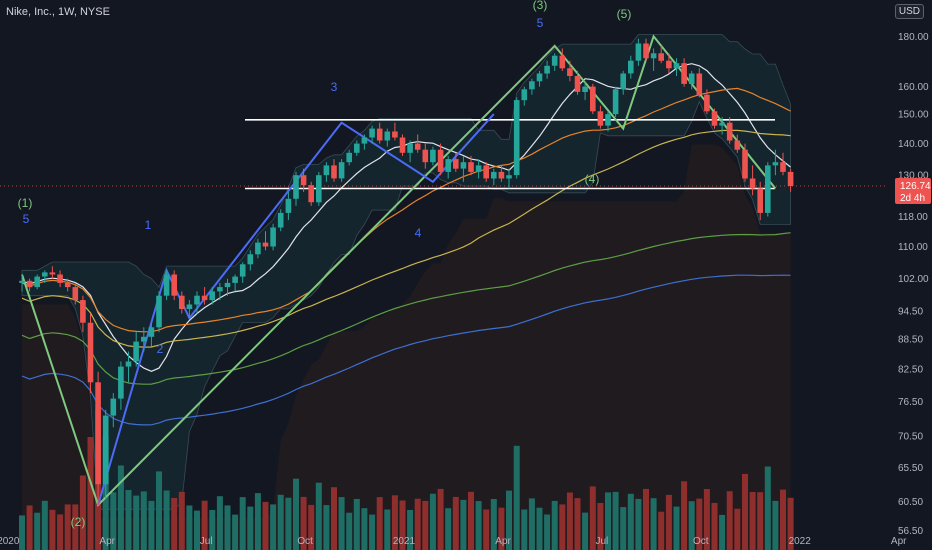  What do you see at coordinates (910, 502) in the screenshot?
I see `price-tick-label: 60.50` at bounding box center [910, 502].